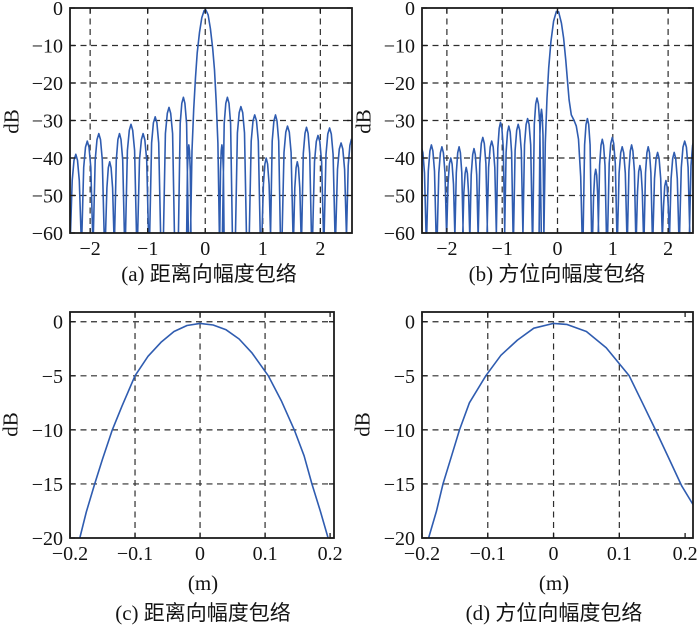 Image resolution: width=700 pixels, height=627 pixels. I want to click on grid-d, so click(557, 425).